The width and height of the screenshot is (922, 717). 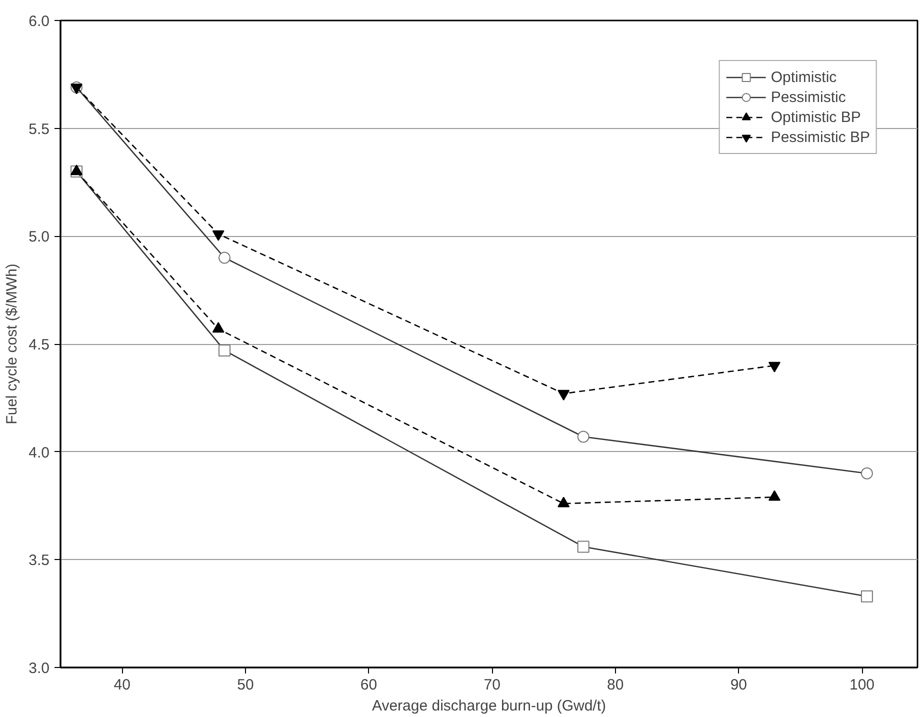 What do you see at coordinates (39, 345) in the screenshot?
I see `y-tick-label: 4.5` at bounding box center [39, 345].